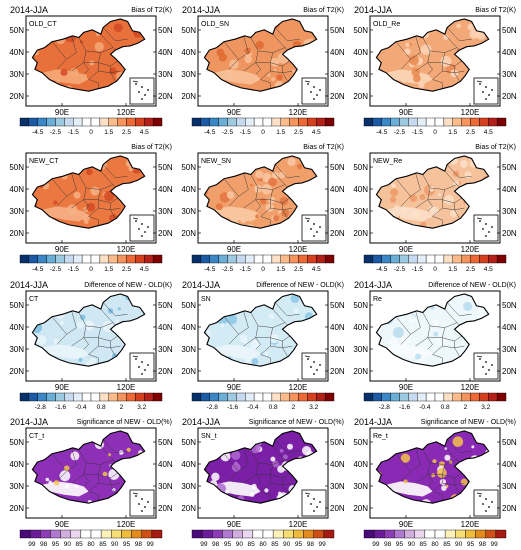 The image size is (521, 550). What do you see at coordinates (323, 544) in the screenshot?
I see `colorbar-tick-label: 99` at bounding box center [323, 544].